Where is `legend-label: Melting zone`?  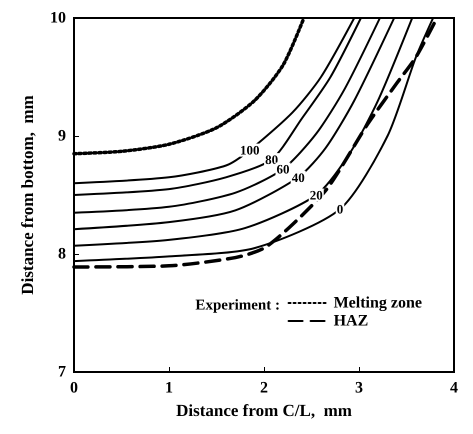 legend-label: Melting zone is located at coordinates (378, 303).